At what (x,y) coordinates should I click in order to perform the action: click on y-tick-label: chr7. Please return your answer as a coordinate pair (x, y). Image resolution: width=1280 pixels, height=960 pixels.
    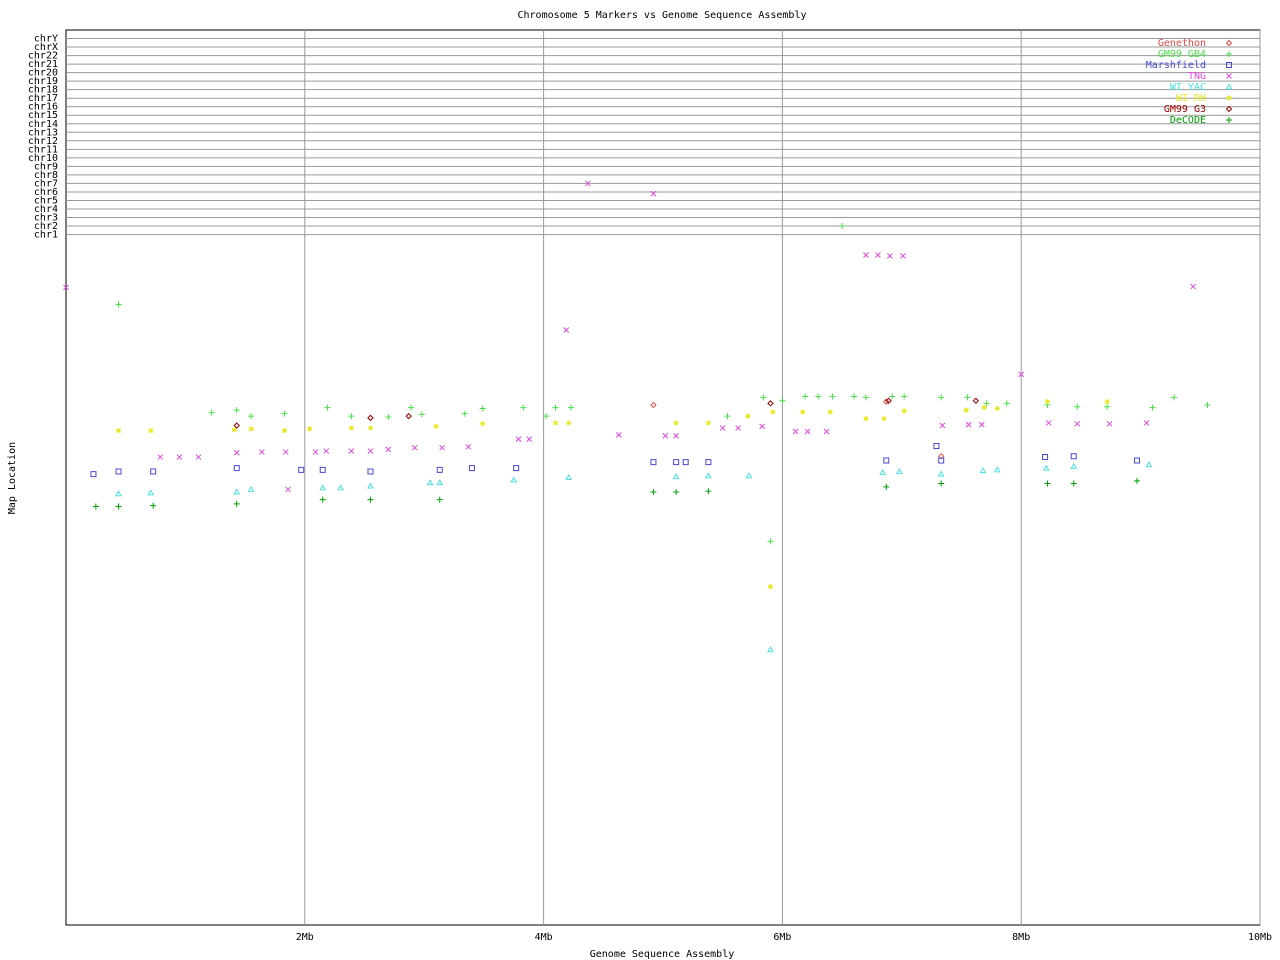
    Looking at the image, I should click on (46, 183).